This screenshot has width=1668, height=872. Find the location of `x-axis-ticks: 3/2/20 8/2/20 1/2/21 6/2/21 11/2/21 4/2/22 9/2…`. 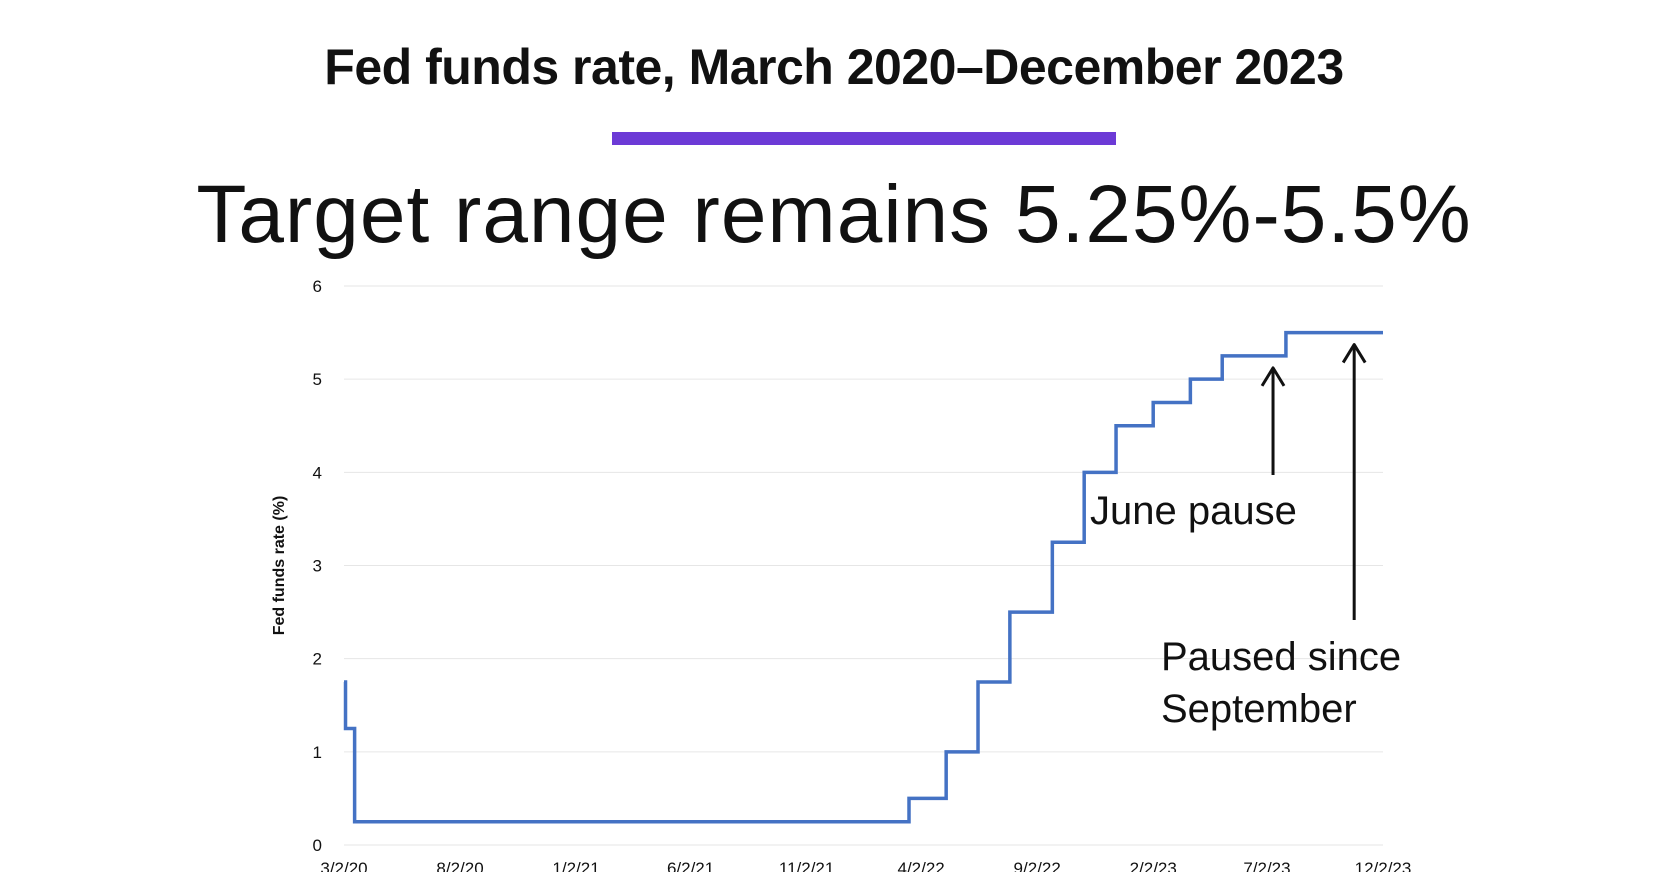

x-axis-ticks: 3/2/20 8/2/20 1/2/21 6/2/21 11/2/21 4/2/22 9/2… is located at coordinates (865, 865).